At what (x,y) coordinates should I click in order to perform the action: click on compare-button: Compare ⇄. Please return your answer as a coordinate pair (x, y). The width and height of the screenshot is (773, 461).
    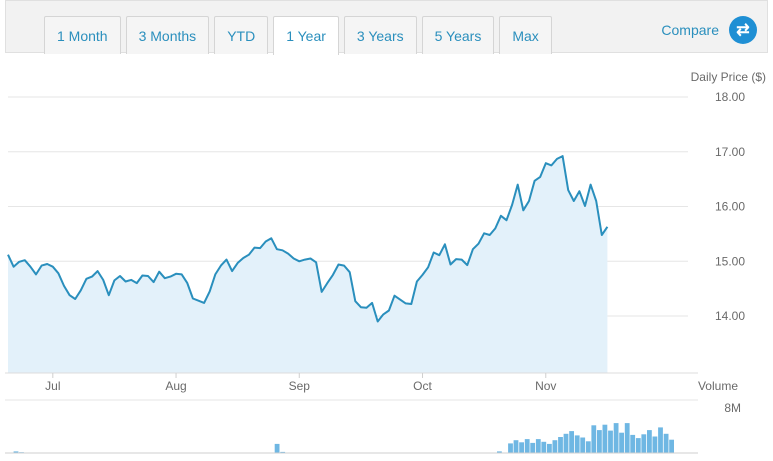
    Looking at the image, I should click on (709, 30).